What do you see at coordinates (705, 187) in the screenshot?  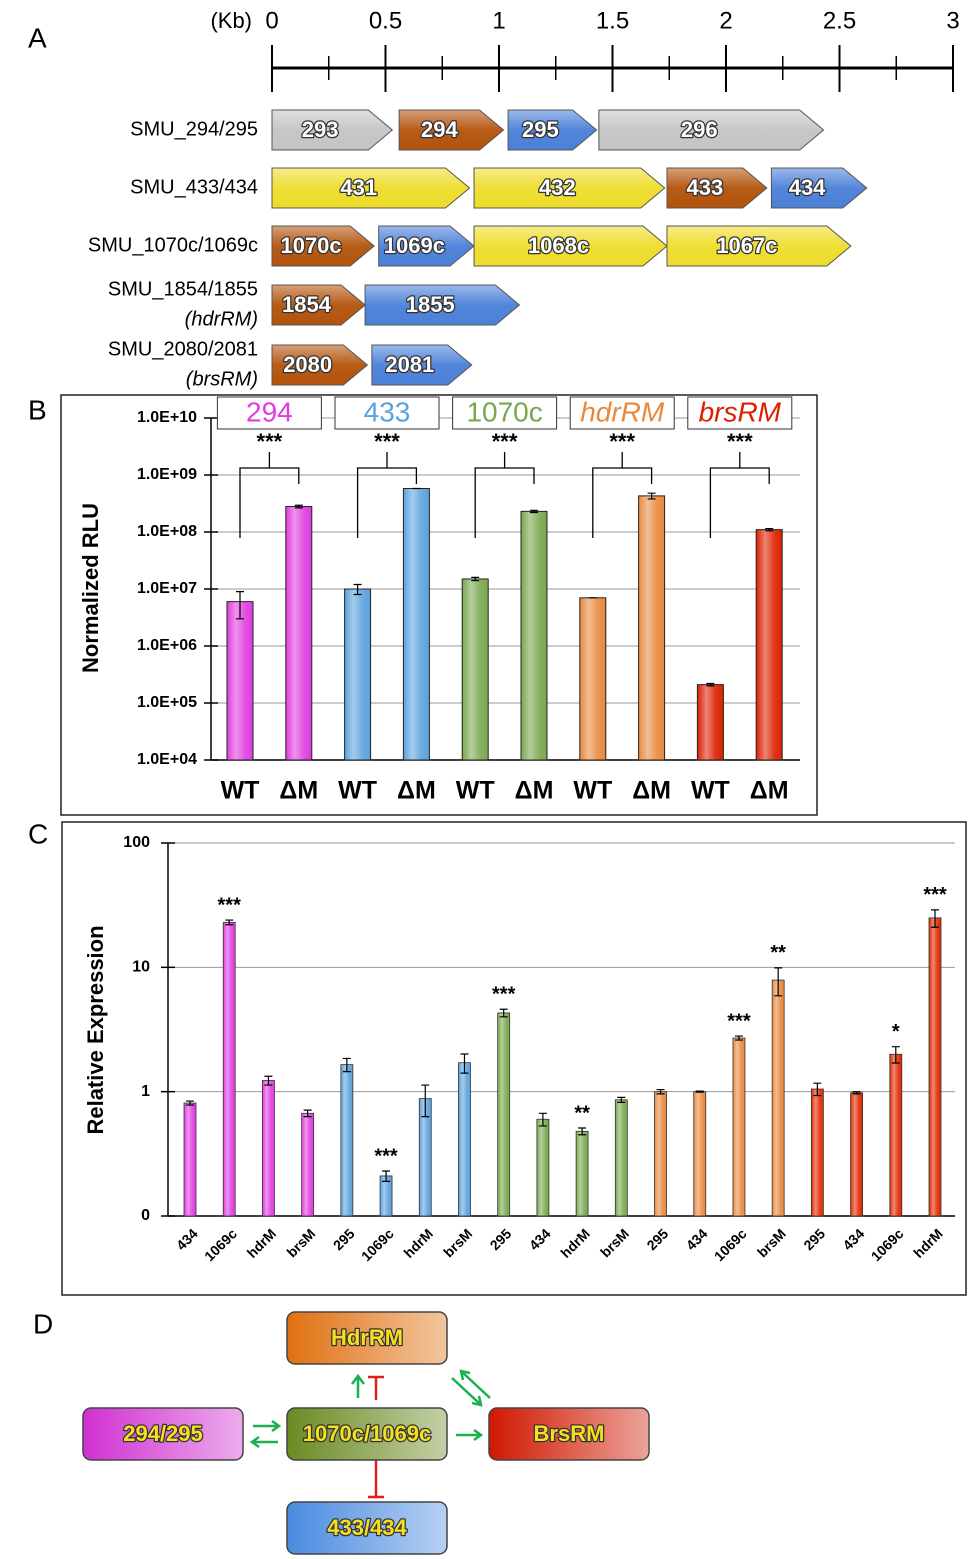 I see `gene-label: 433` at bounding box center [705, 187].